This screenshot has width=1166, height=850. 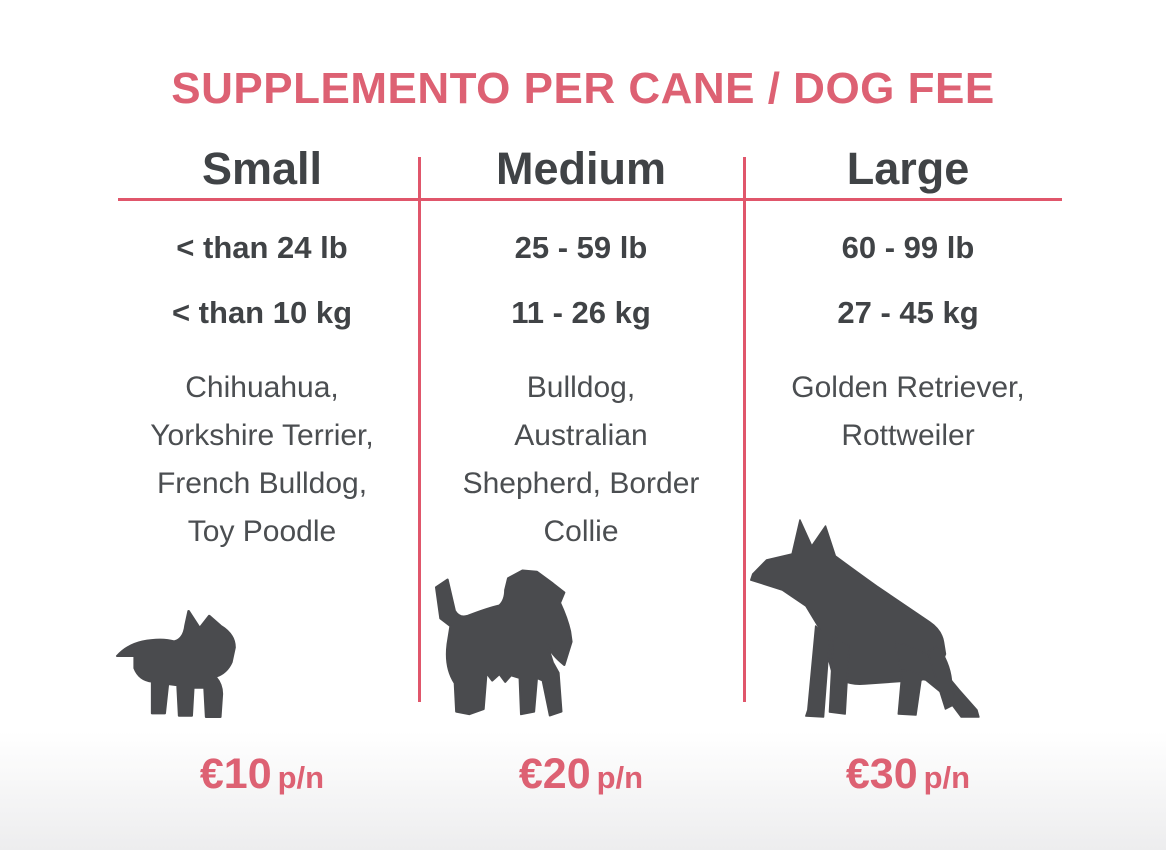 I want to click on price: €10 p/n, so click(x=262, y=774).